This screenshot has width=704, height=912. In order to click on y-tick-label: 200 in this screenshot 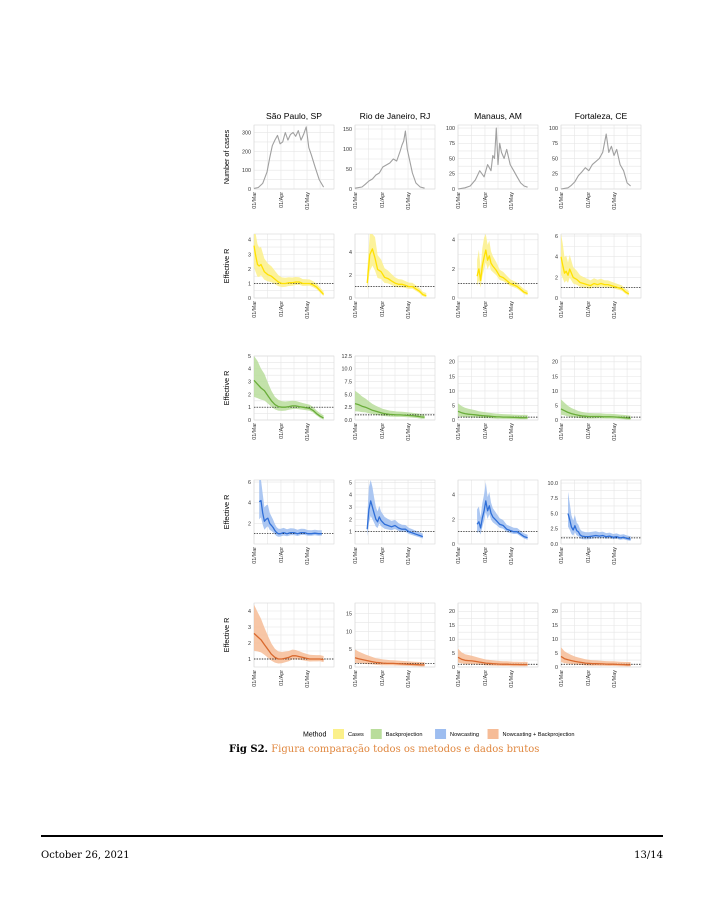, I will do `click(246, 152)`.